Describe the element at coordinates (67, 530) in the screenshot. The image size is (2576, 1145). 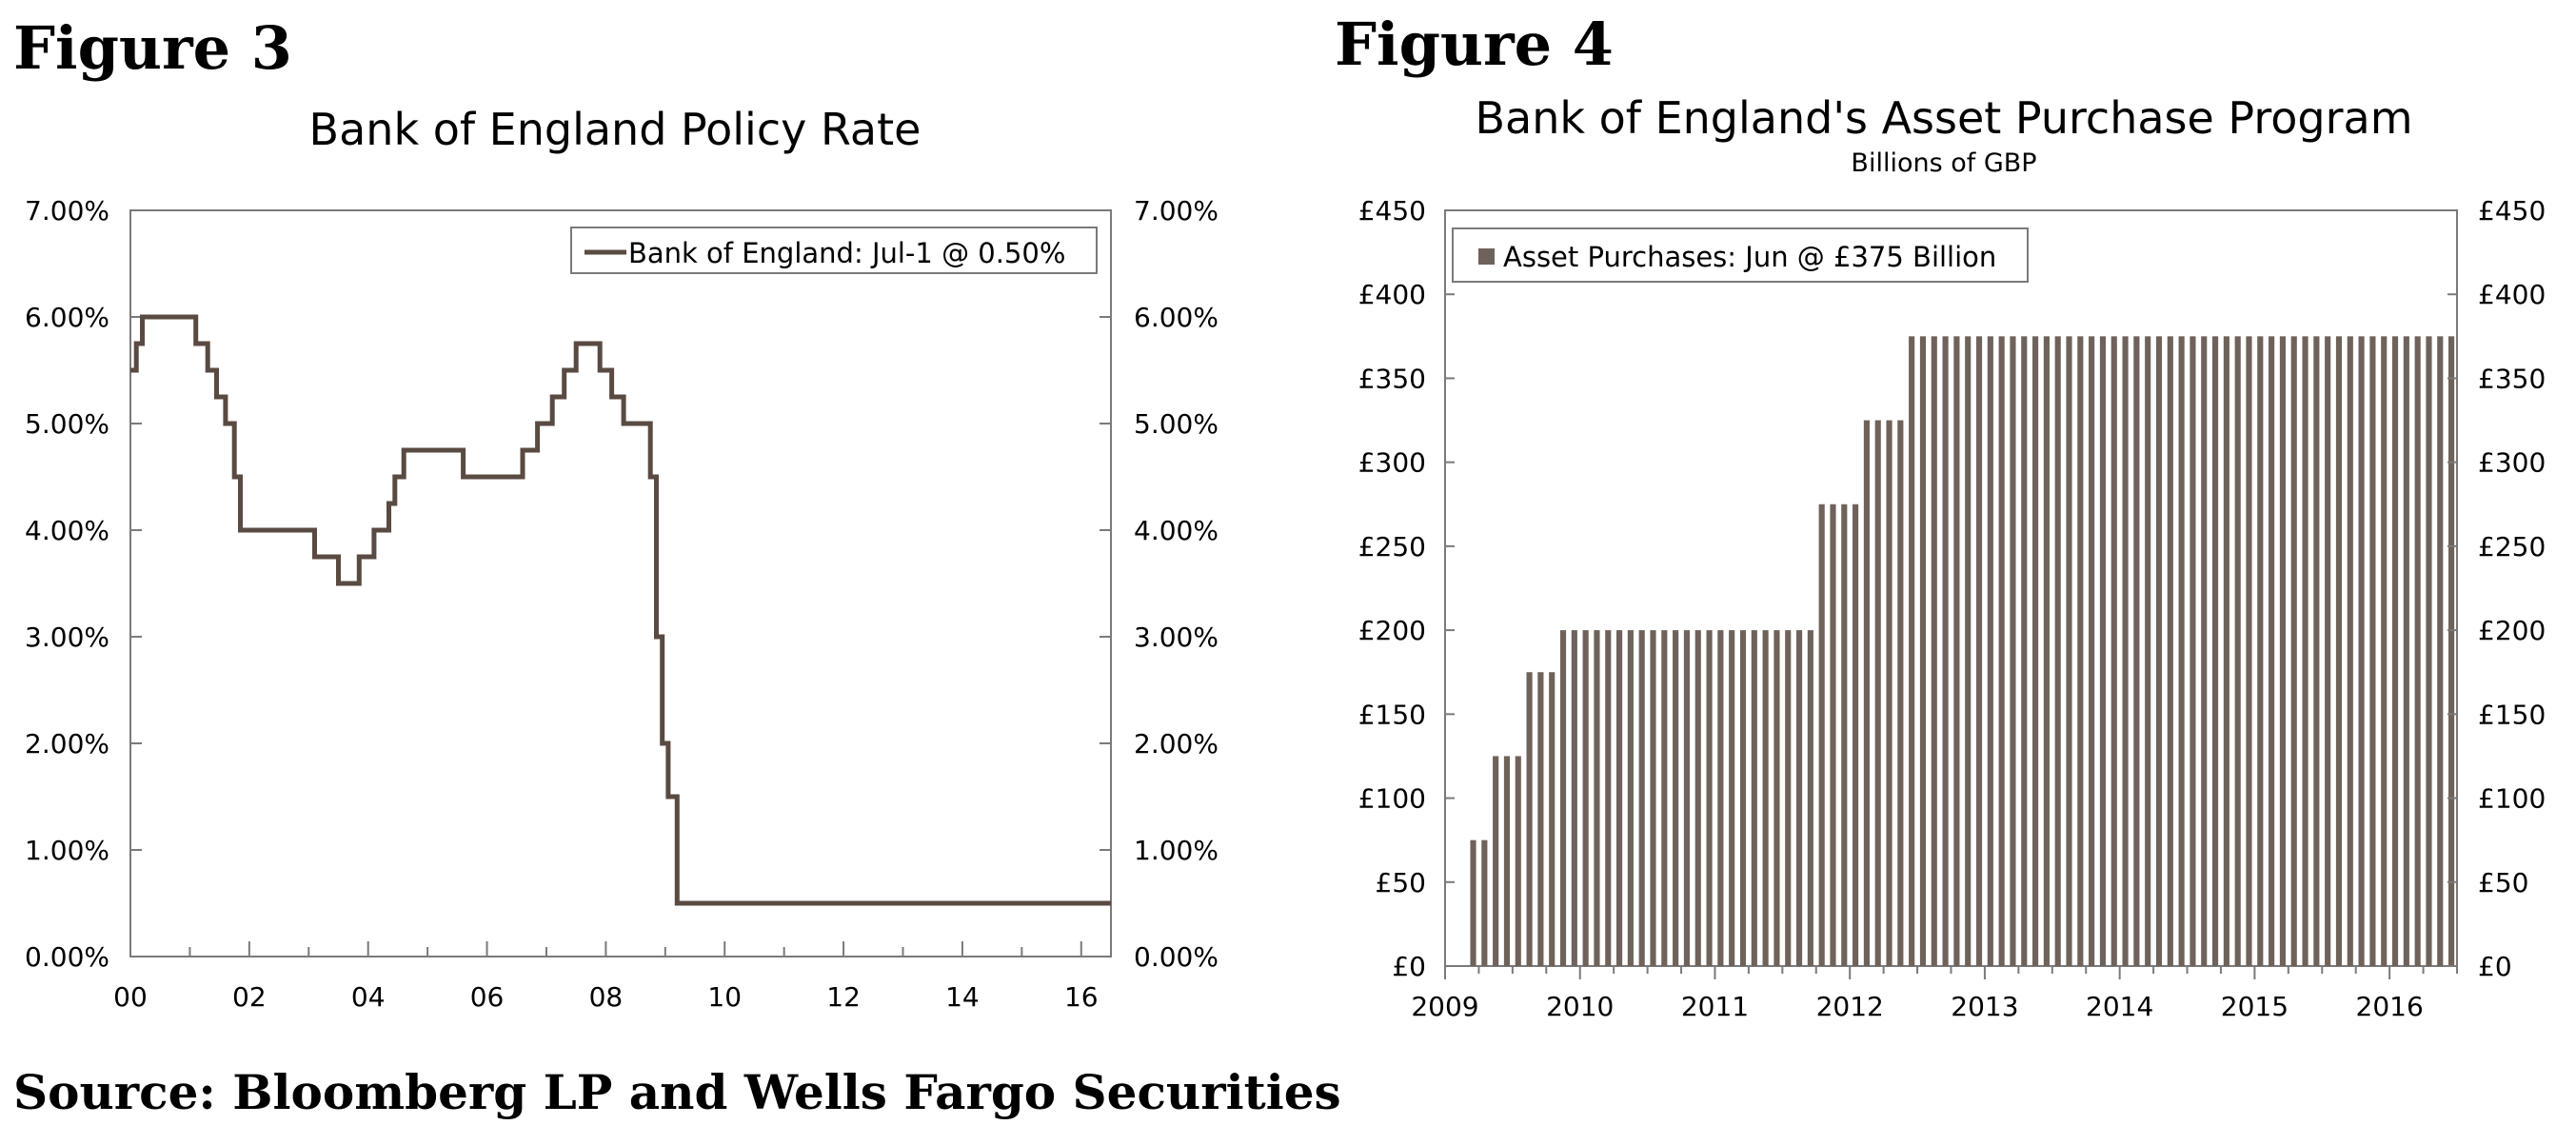
I see `figure-3-y-tick-label: 4.00%` at that location.